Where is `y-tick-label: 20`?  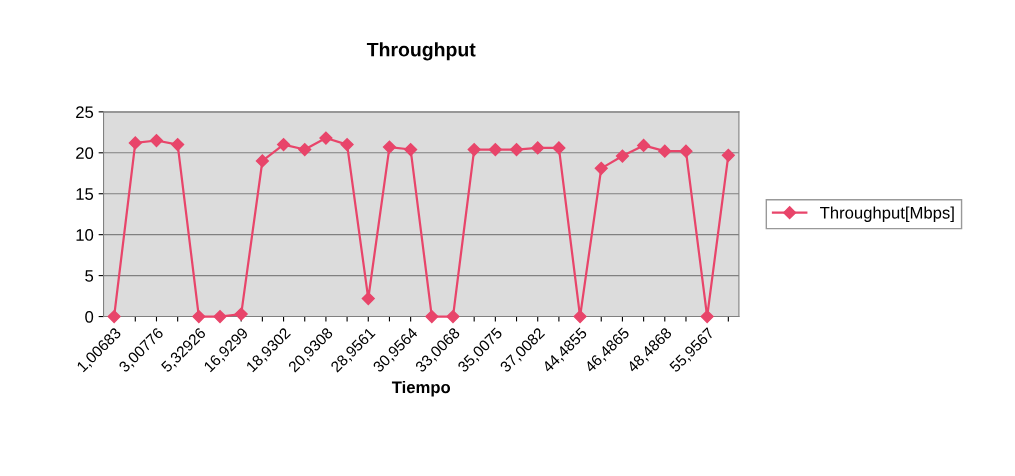 y-tick-label: 20 is located at coordinates (85, 153).